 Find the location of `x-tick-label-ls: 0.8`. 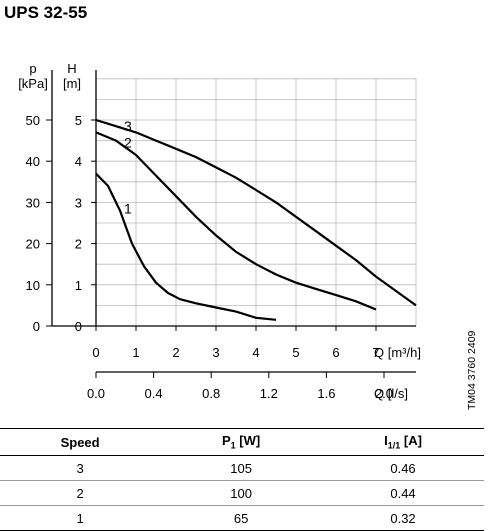

x-tick-label-ls: 0.8 is located at coordinates (211, 393).